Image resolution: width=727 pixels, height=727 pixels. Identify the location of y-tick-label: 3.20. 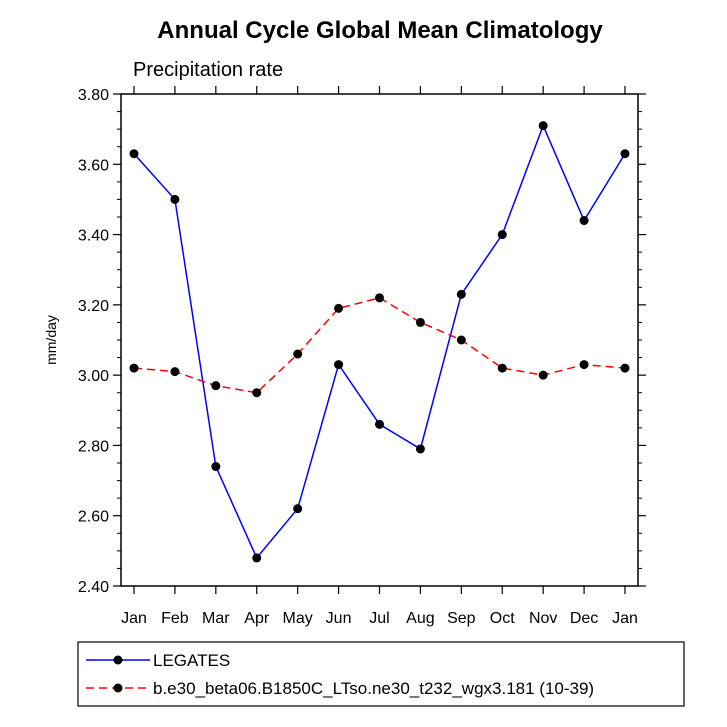
(93, 306).